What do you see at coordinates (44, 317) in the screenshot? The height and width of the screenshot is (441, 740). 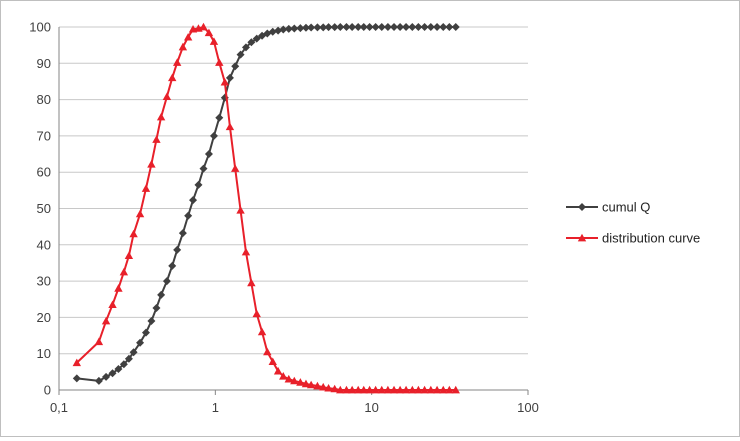 I see `y-tick-label: 20` at bounding box center [44, 317].